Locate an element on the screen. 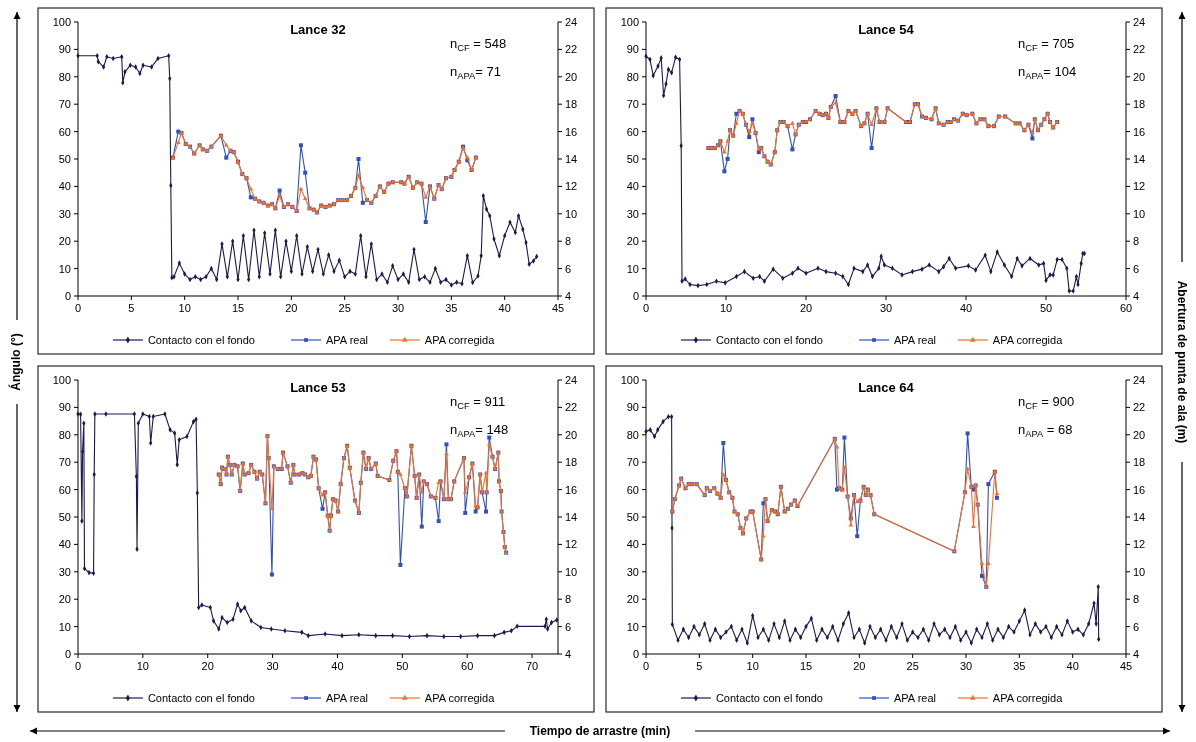 The width and height of the screenshot is (1196, 742). annotation: n$_{CF}$ = 705 is located at coordinates (1046, 44).